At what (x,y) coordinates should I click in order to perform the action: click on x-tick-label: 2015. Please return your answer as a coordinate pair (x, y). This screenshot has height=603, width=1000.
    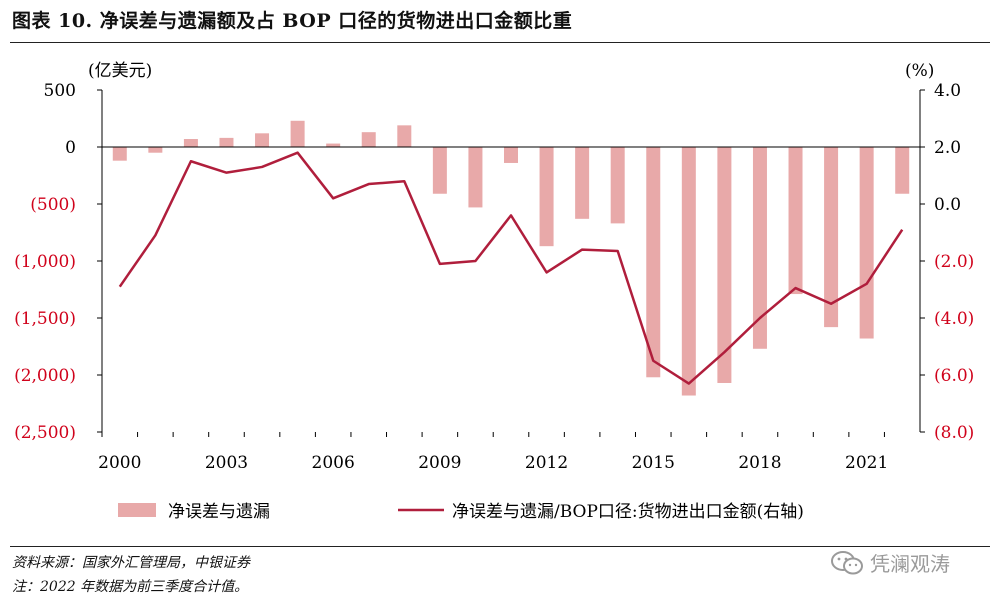
    Looking at the image, I should click on (653, 463).